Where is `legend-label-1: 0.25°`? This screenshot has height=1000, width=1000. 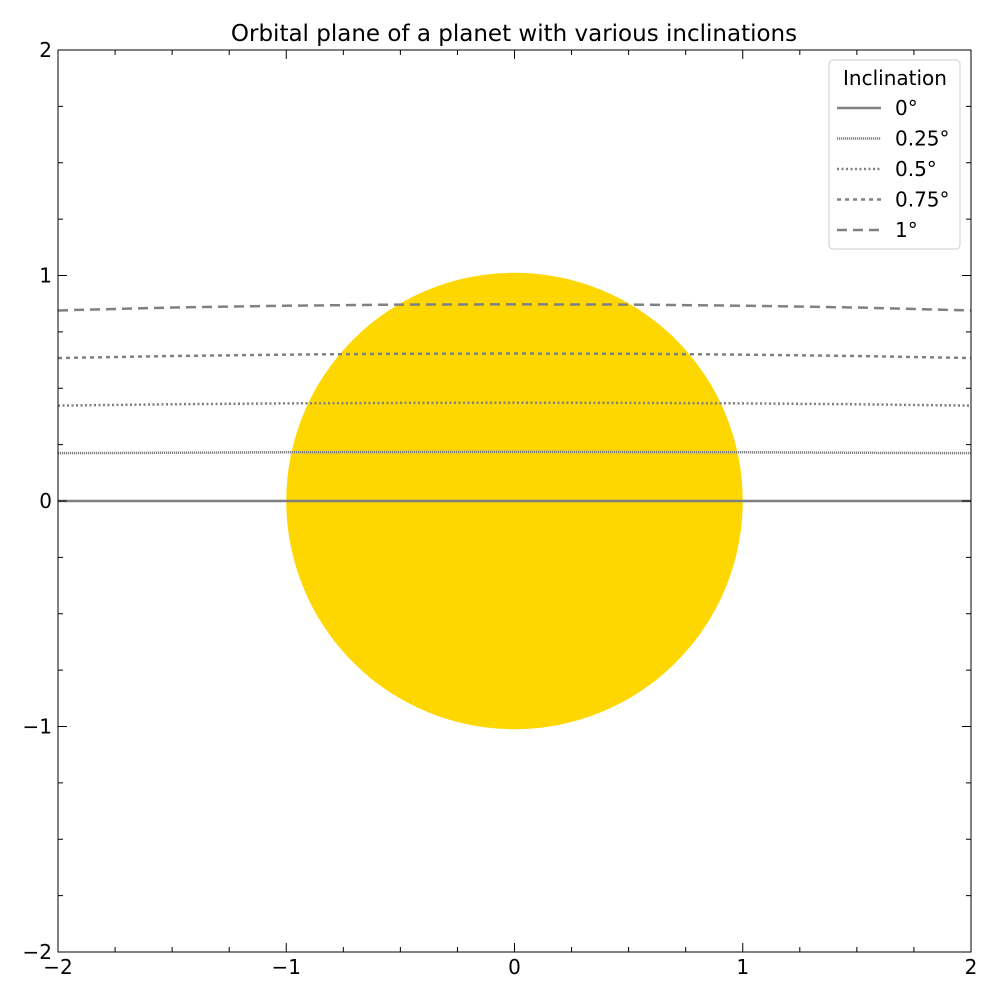
legend-label-1: 0.25° is located at coordinates (922, 139).